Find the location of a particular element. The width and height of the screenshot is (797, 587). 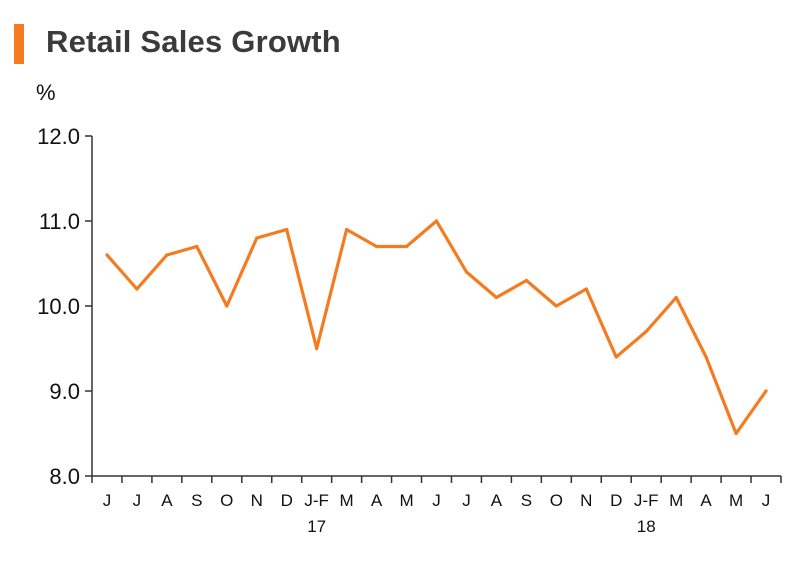

x-year-label: 17 is located at coordinates (316, 526).